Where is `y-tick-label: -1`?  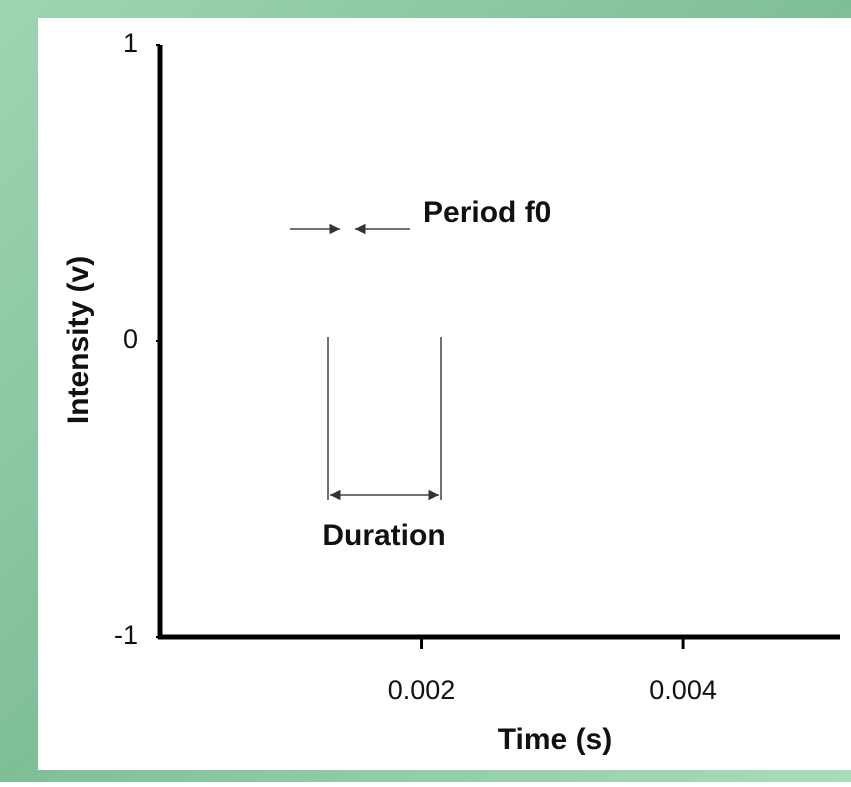 y-tick-label: -1 is located at coordinates (126, 635).